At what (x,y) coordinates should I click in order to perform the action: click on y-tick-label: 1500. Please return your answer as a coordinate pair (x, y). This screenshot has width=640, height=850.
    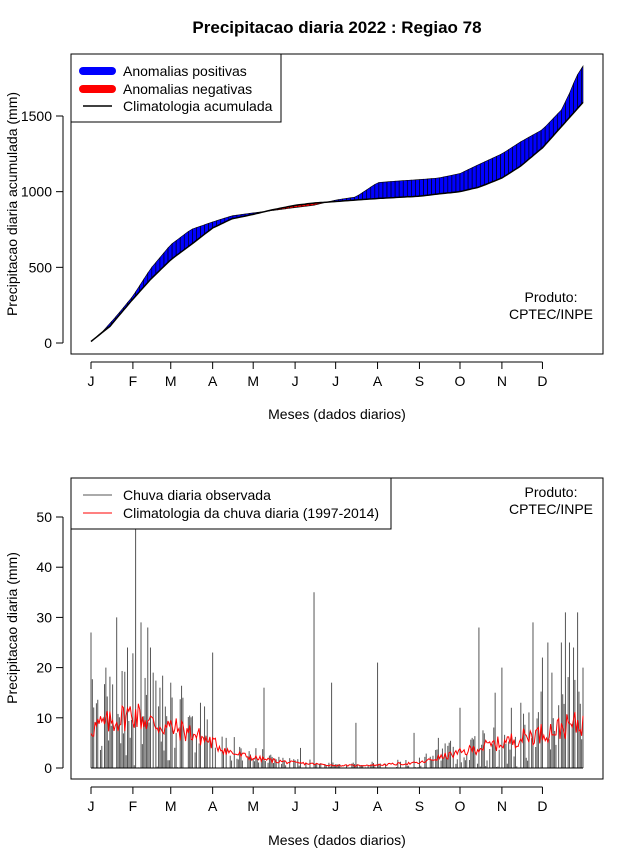
    Looking at the image, I should click on (36, 116).